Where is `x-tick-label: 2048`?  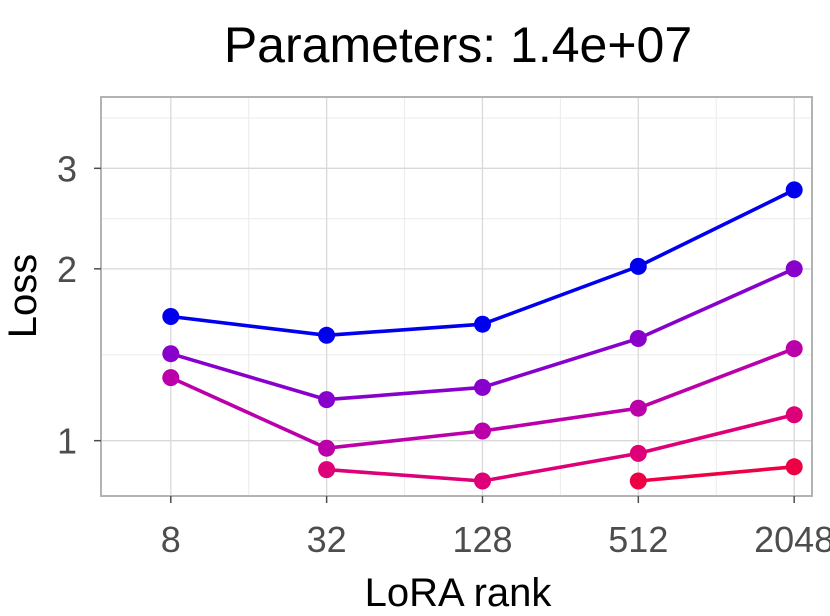
x-tick-label: 2048 is located at coordinates (792, 539).